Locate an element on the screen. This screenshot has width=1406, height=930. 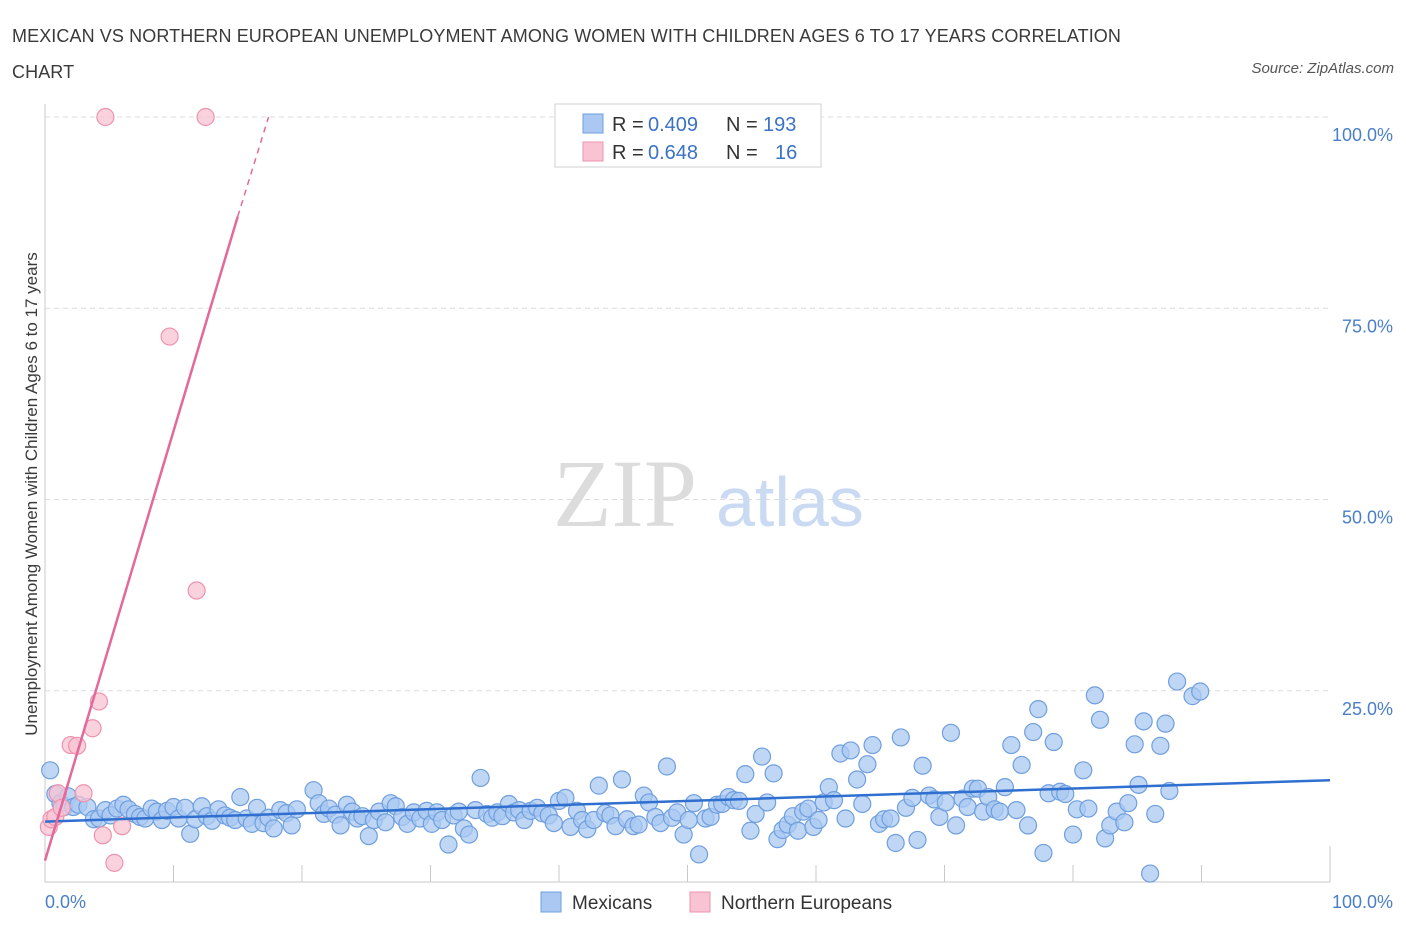
y-tick-label: 25.0% is located at coordinates (1367, 709).